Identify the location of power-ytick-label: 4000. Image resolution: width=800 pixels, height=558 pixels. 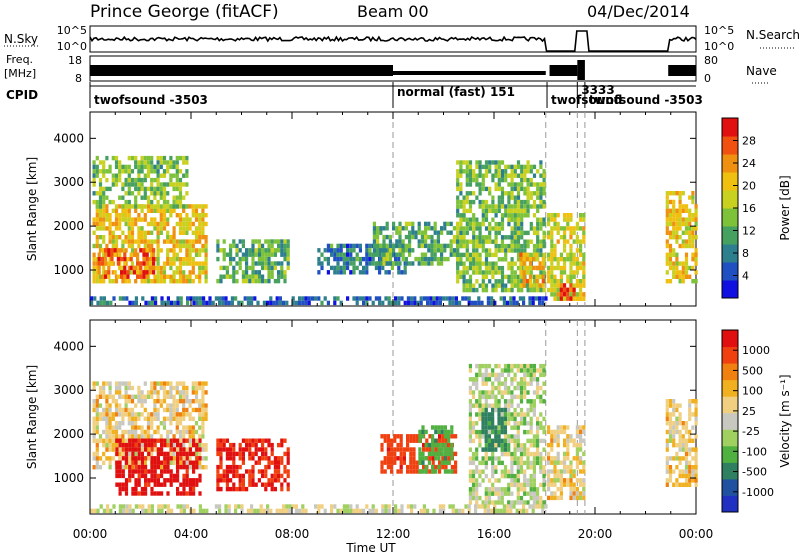
(68, 138).